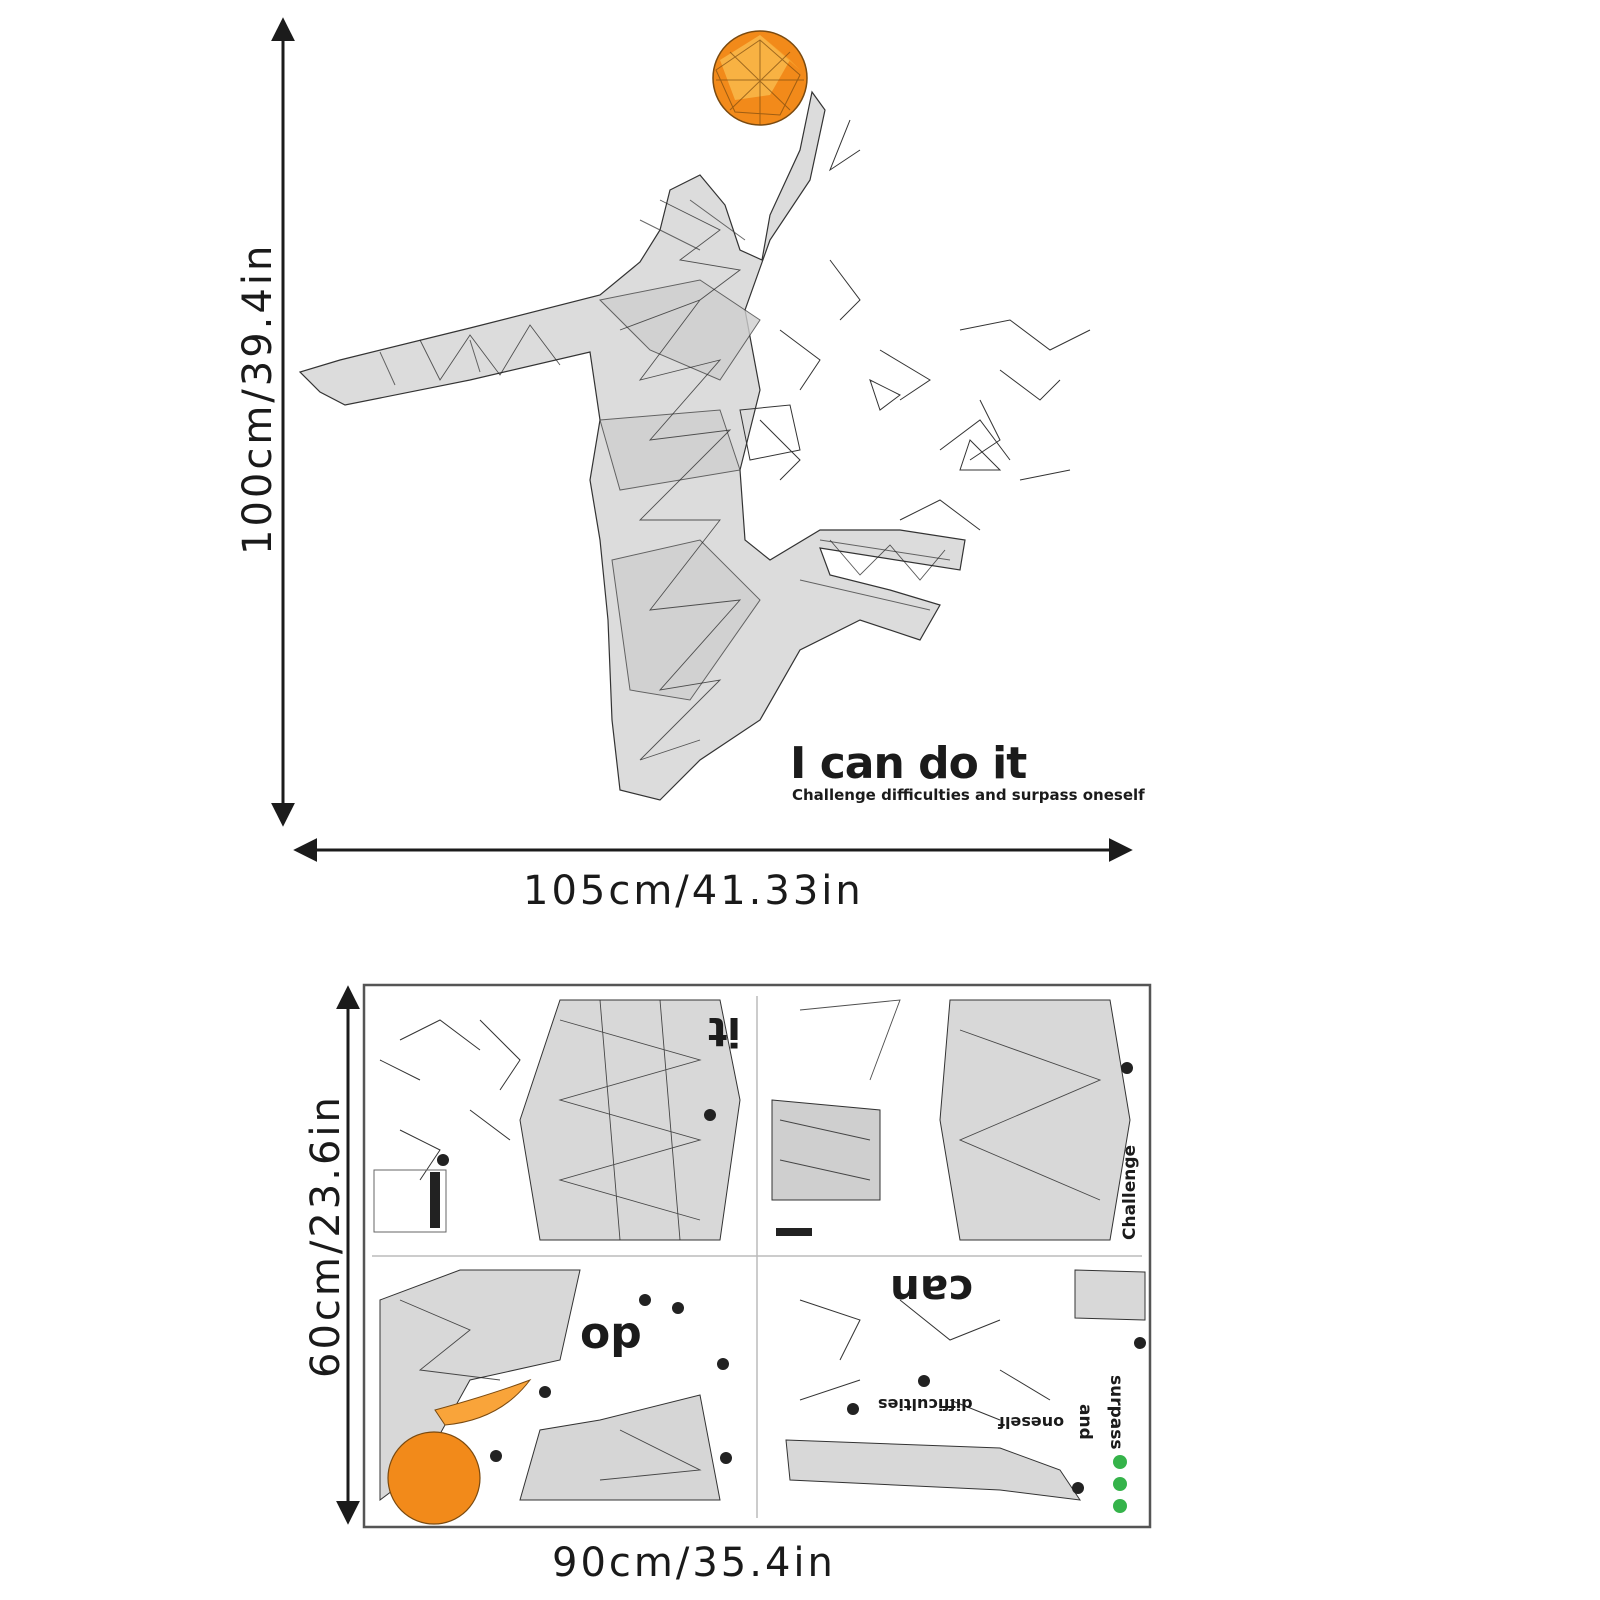  I want to click on sheet-word-can: can, so click(932, 1290).